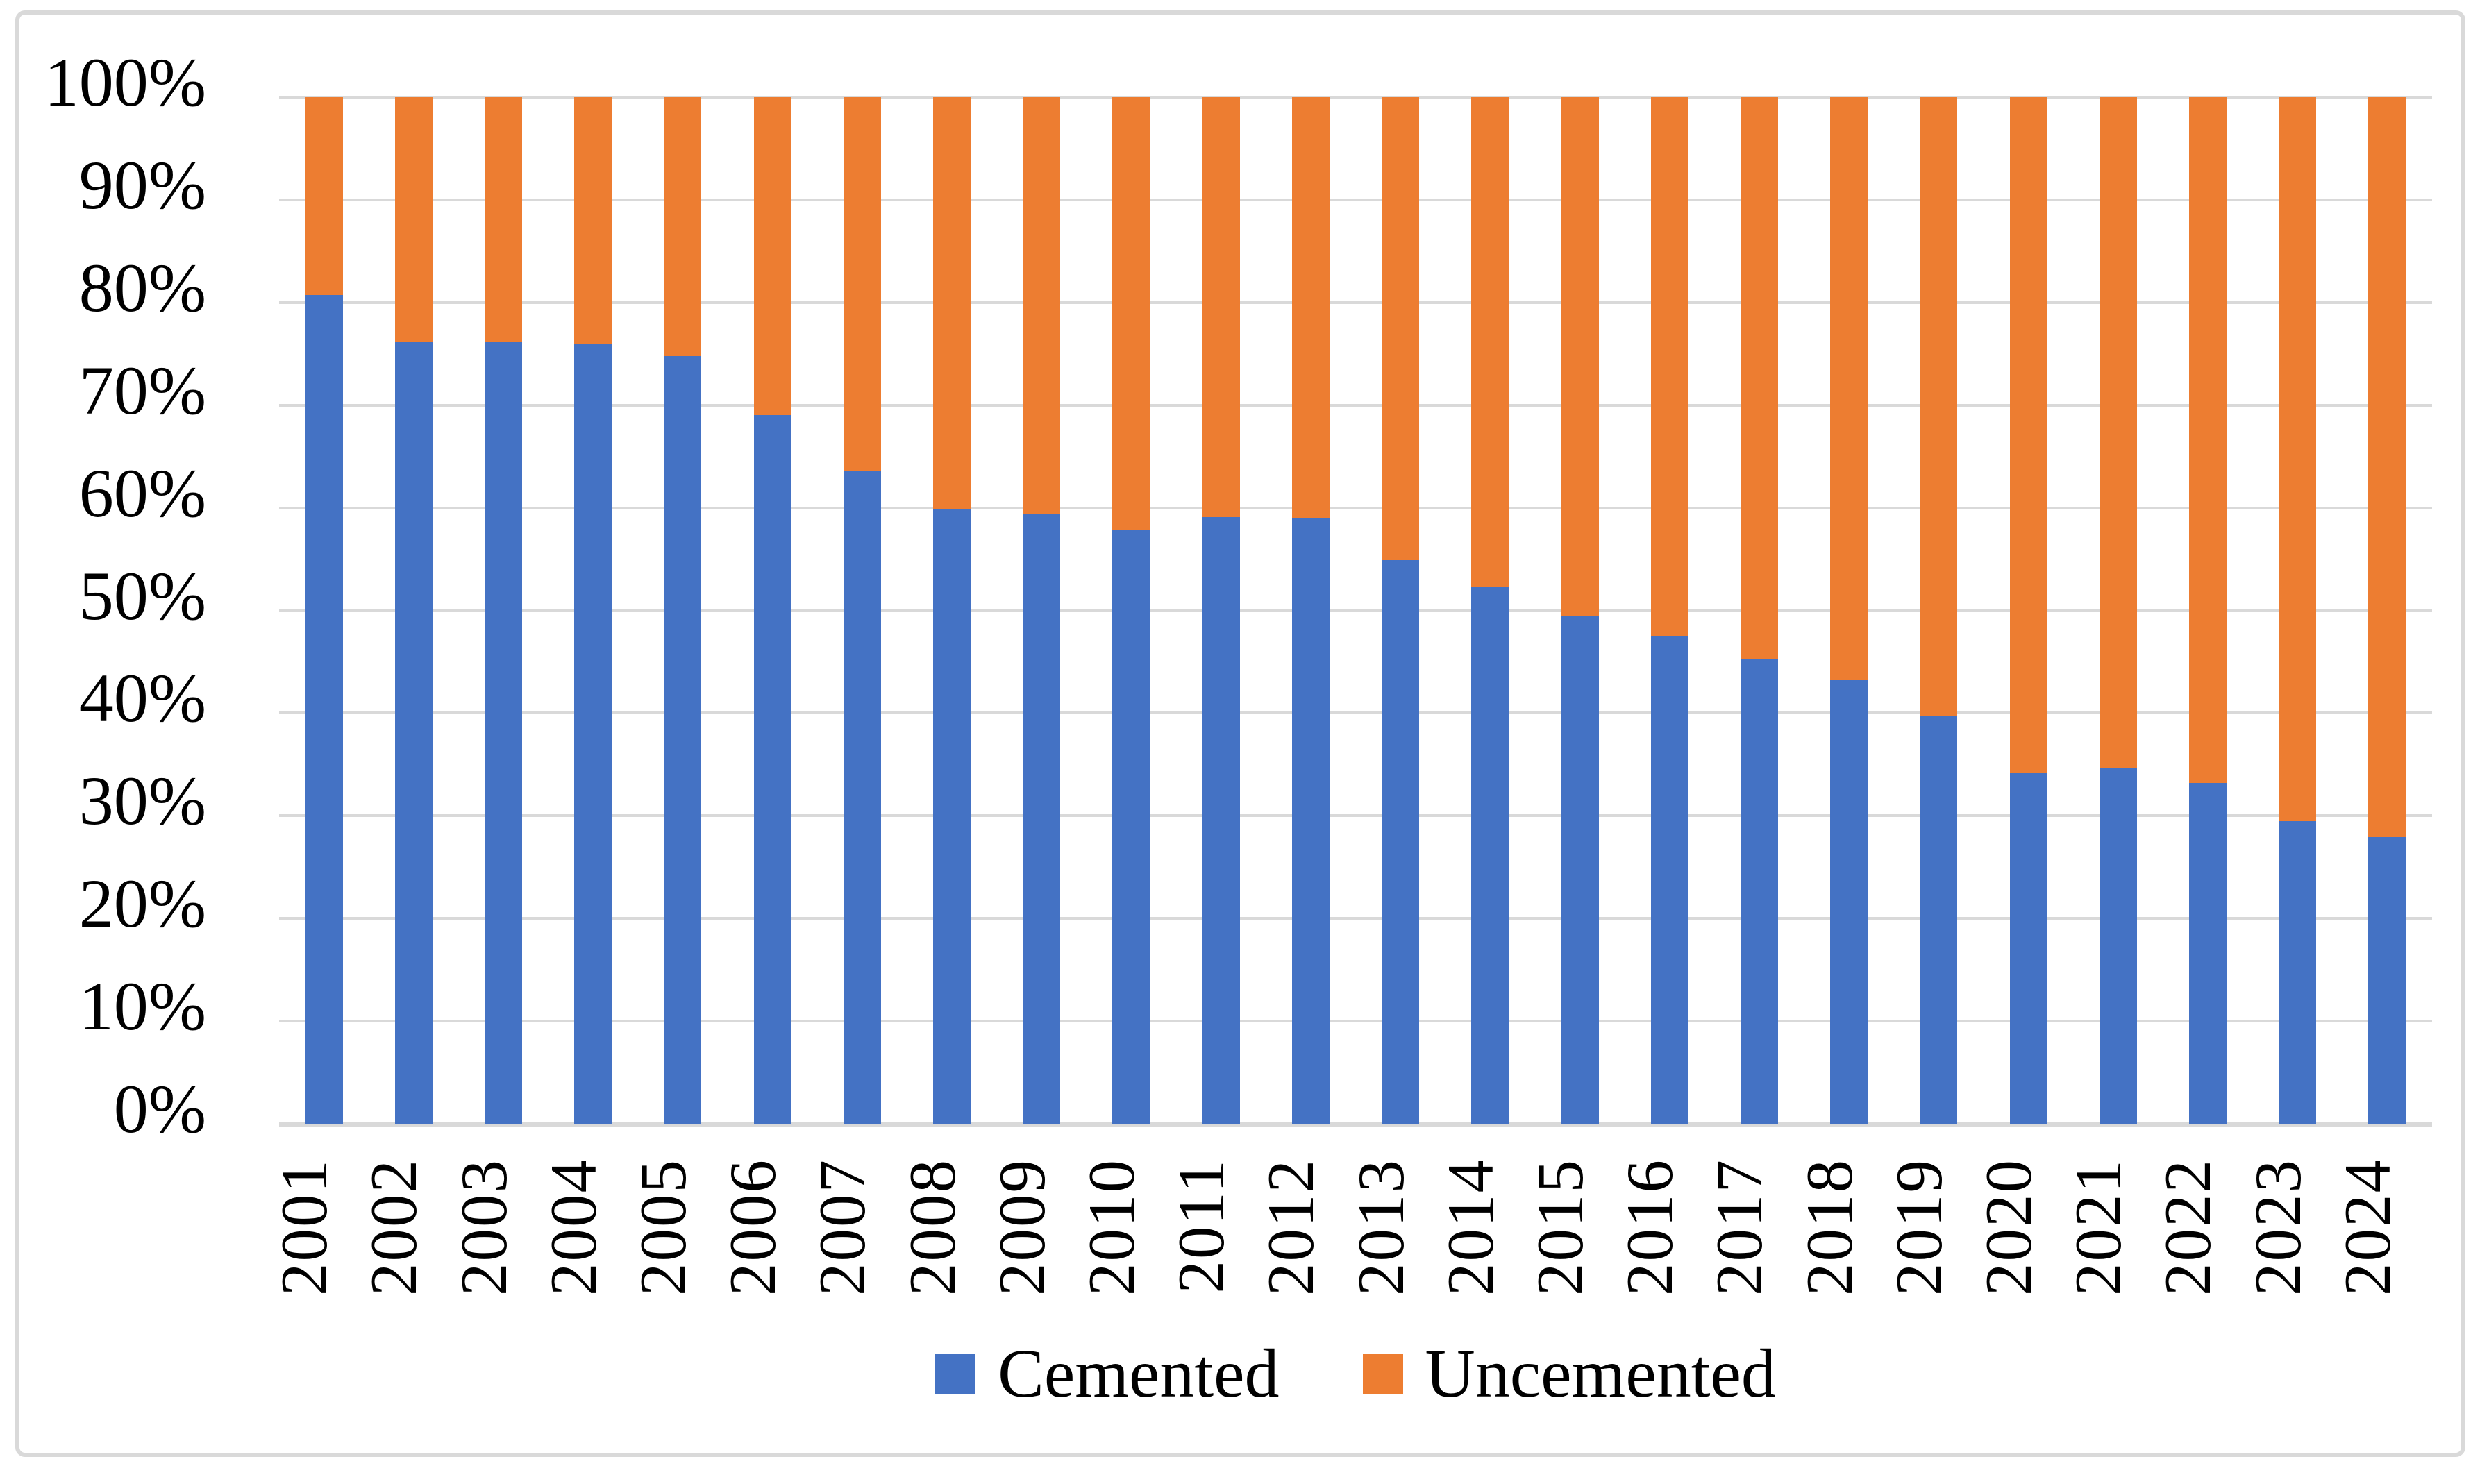 The height and width of the screenshot is (1484, 2489). What do you see at coordinates (1580, 870) in the screenshot?
I see `bar-2015-cemented` at bounding box center [1580, 870].